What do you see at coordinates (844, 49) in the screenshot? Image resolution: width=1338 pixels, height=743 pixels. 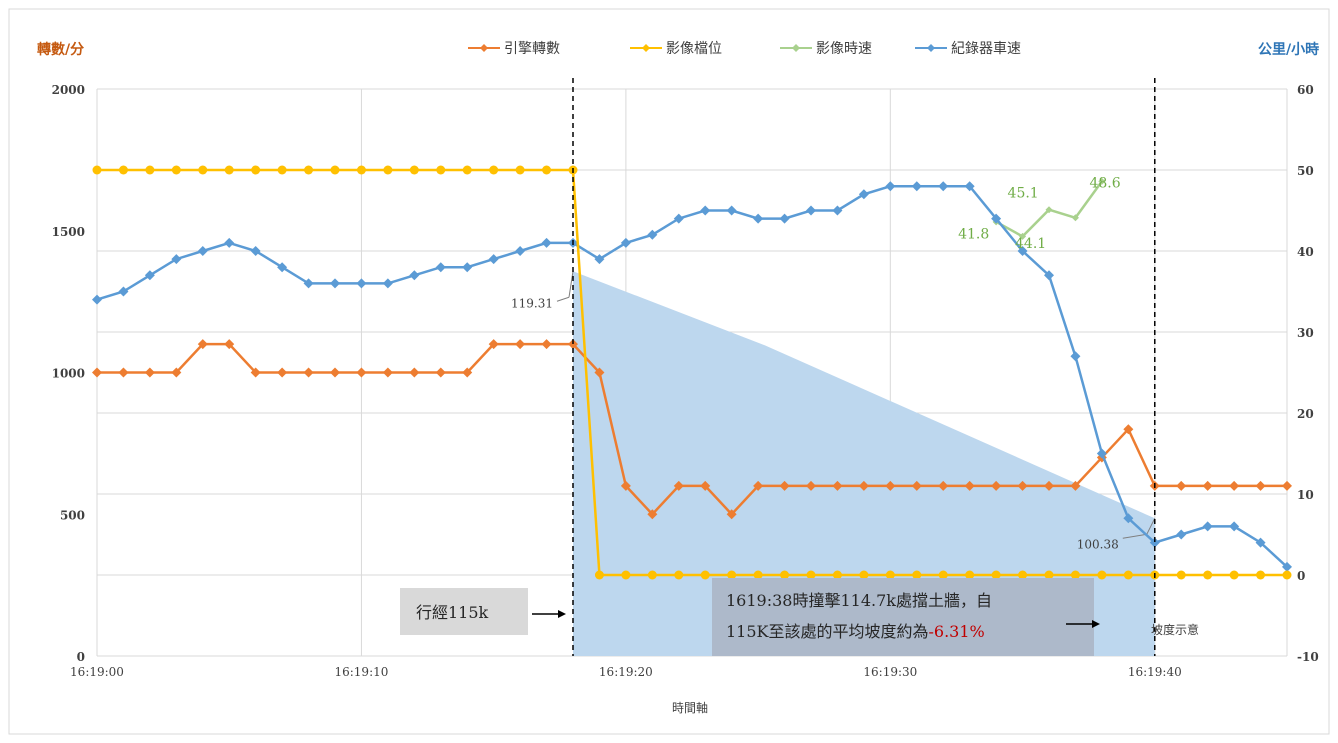 I see `legend-label-video-speed: 影像時速` at bounding box center [844, 49].